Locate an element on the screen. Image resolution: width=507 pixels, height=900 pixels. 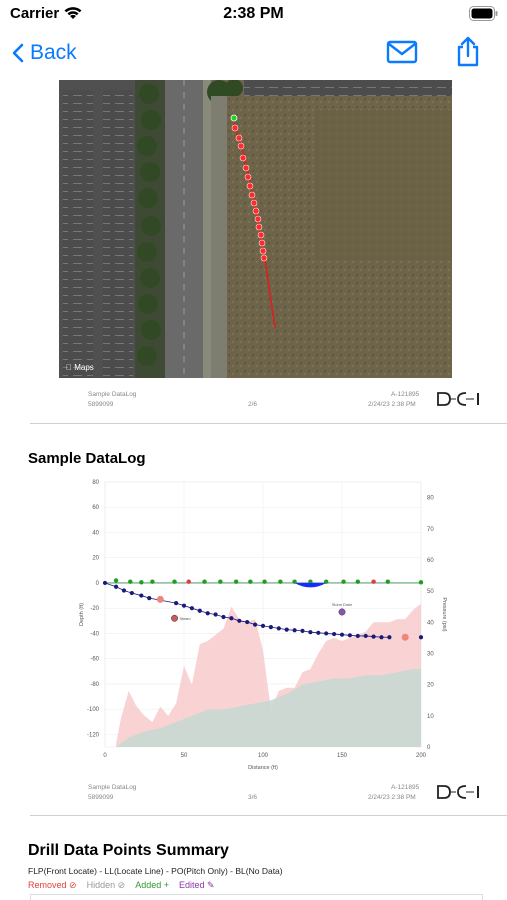
plus-icon: + is located at coordinates (166, 885).